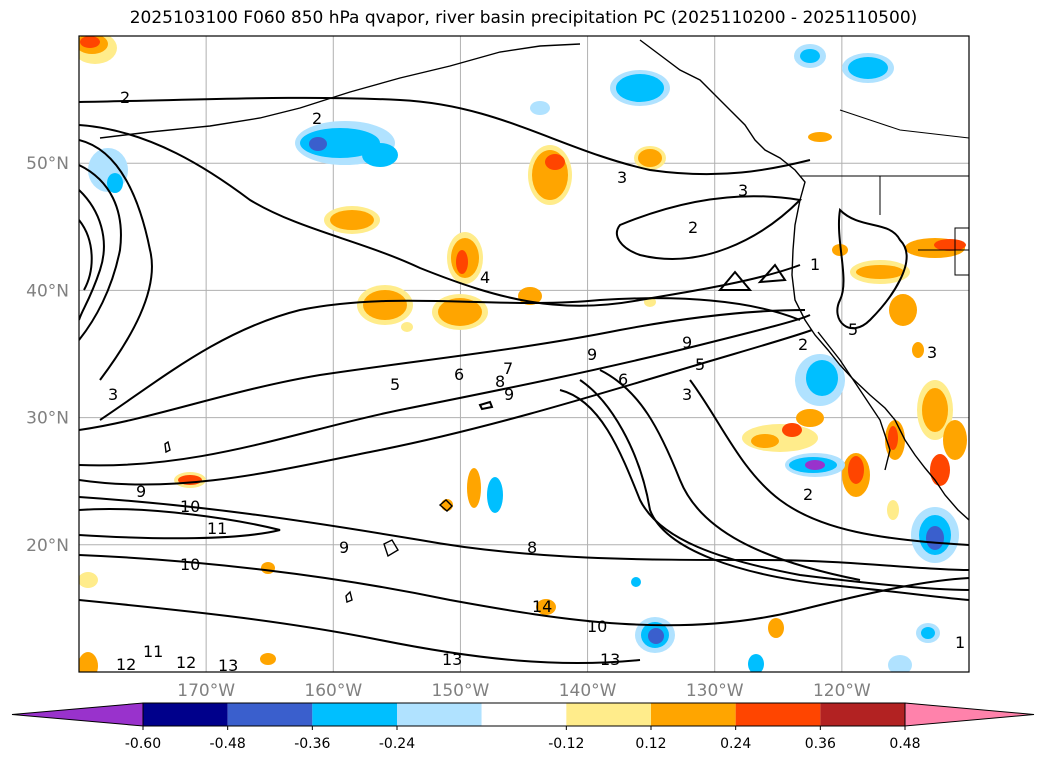  Describe the element at coordinates (333, 691) in the screenshot. I see `lon-tick-label: 160°W` at that location.